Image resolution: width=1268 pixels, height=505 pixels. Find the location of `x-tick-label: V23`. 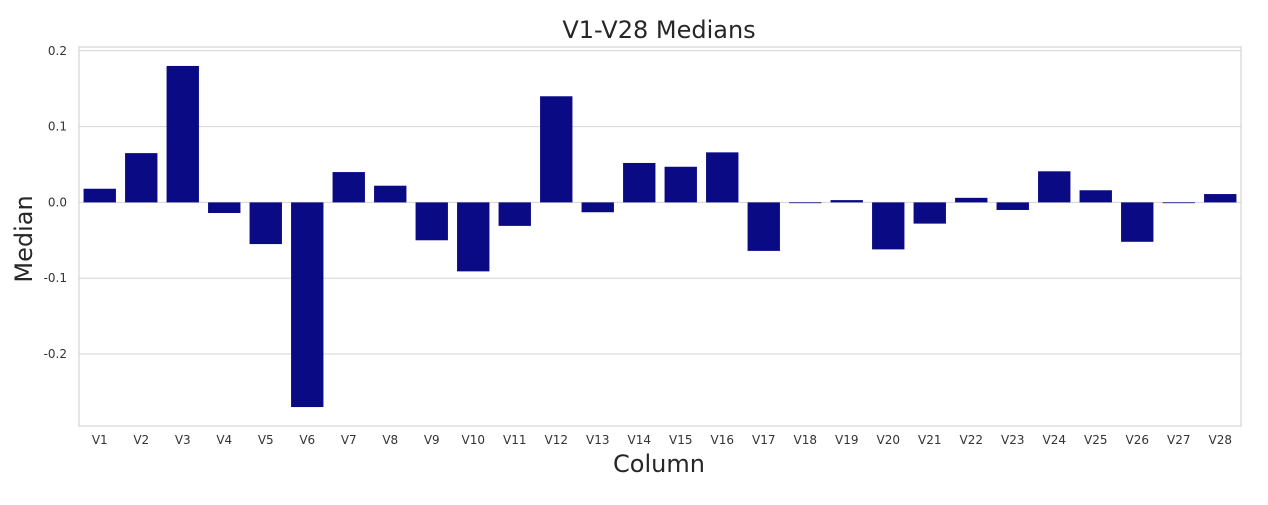

x-tick-label: V23 is located at coordinates (1012, 440).